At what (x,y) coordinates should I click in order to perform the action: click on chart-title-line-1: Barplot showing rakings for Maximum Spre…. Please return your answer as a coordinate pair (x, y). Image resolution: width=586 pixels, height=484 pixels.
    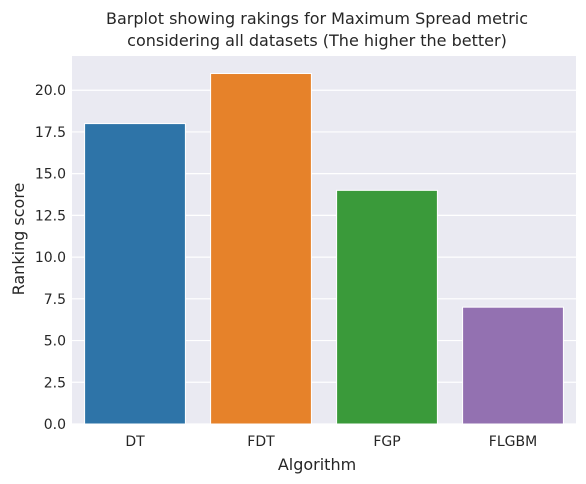
    Looking at the image, I should click on (317, 18).